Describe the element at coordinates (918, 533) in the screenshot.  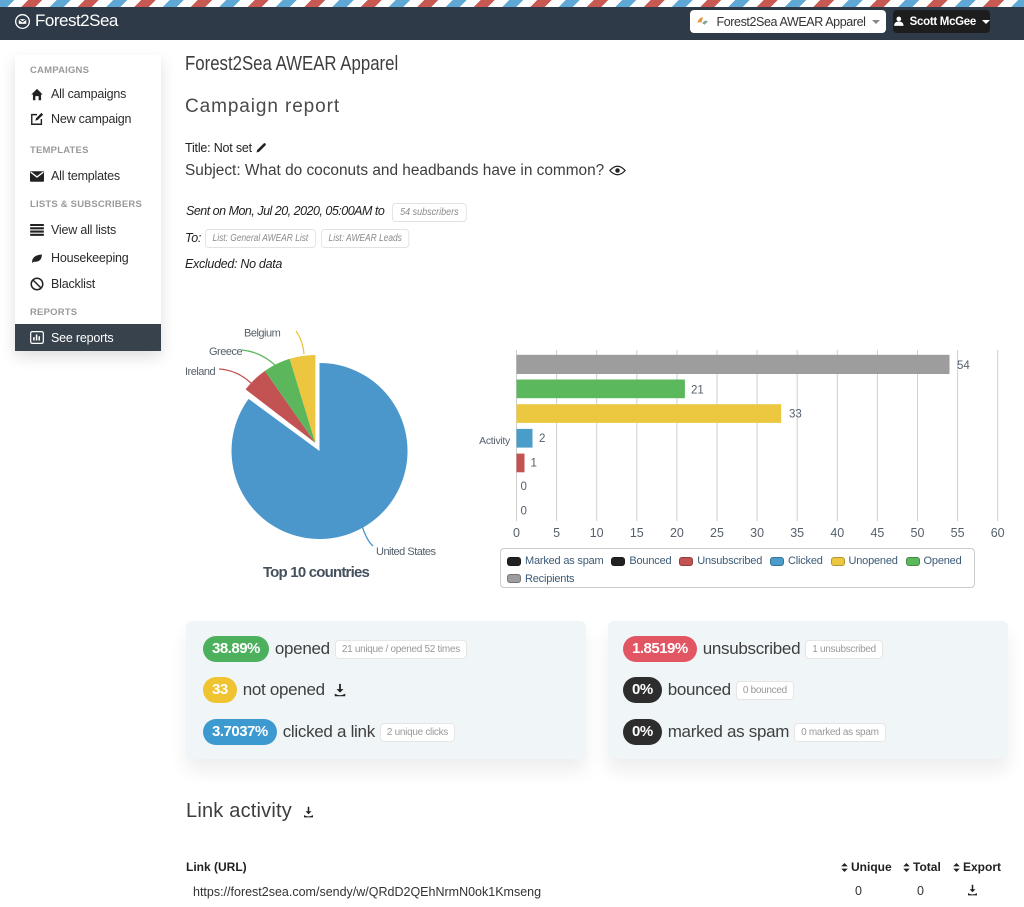
I see `svg-text: 50` at that location.